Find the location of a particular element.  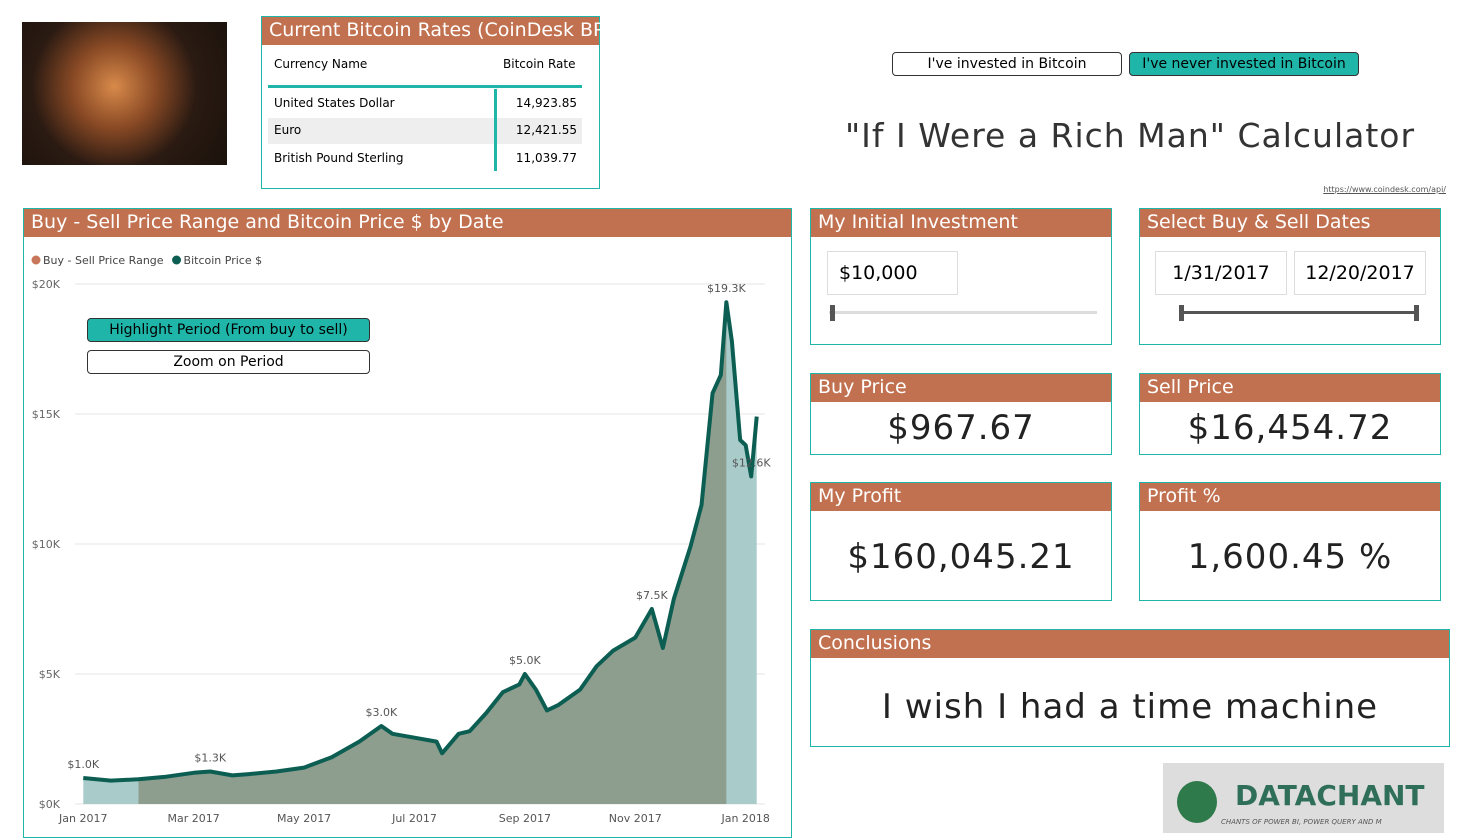

legend-label: Buy - Sell Price Range is located at coordinates (103, 260).